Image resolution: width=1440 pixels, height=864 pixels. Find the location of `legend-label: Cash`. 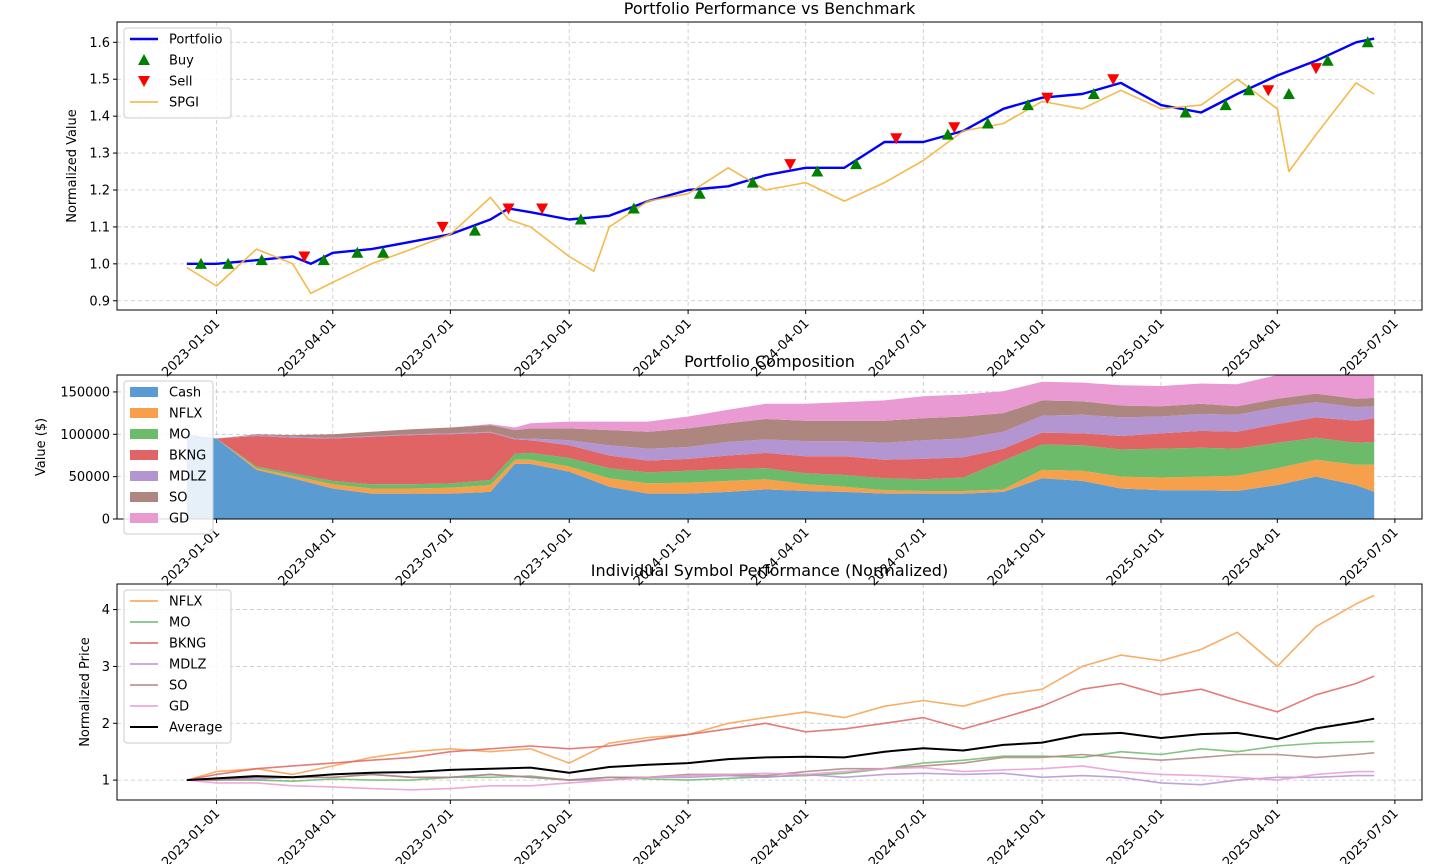

legend-label: Cash is located at coordinates (185, 393).